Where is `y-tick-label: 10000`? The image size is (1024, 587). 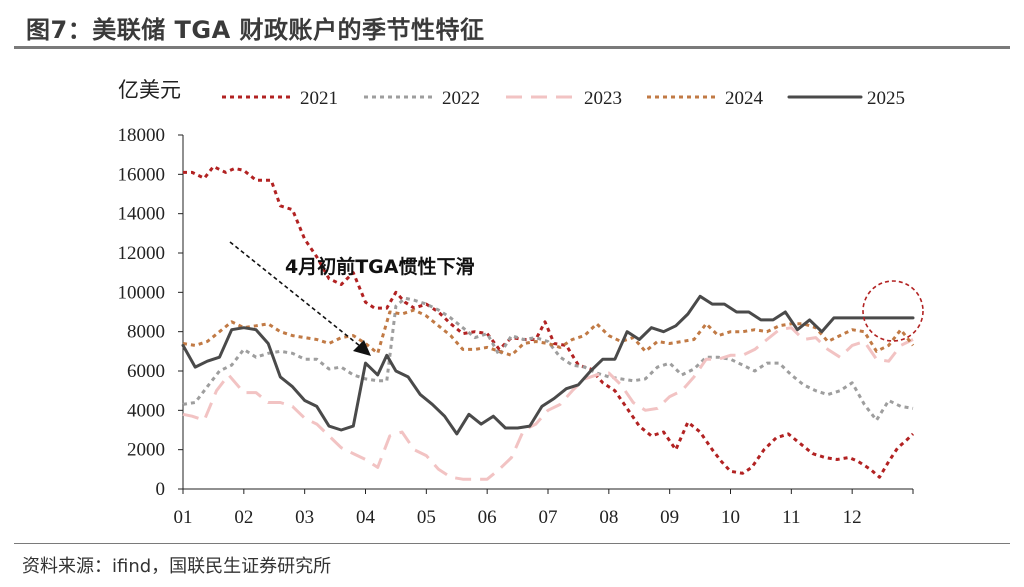
y-tick-label: 10000 is located at coordinates (142, 292).